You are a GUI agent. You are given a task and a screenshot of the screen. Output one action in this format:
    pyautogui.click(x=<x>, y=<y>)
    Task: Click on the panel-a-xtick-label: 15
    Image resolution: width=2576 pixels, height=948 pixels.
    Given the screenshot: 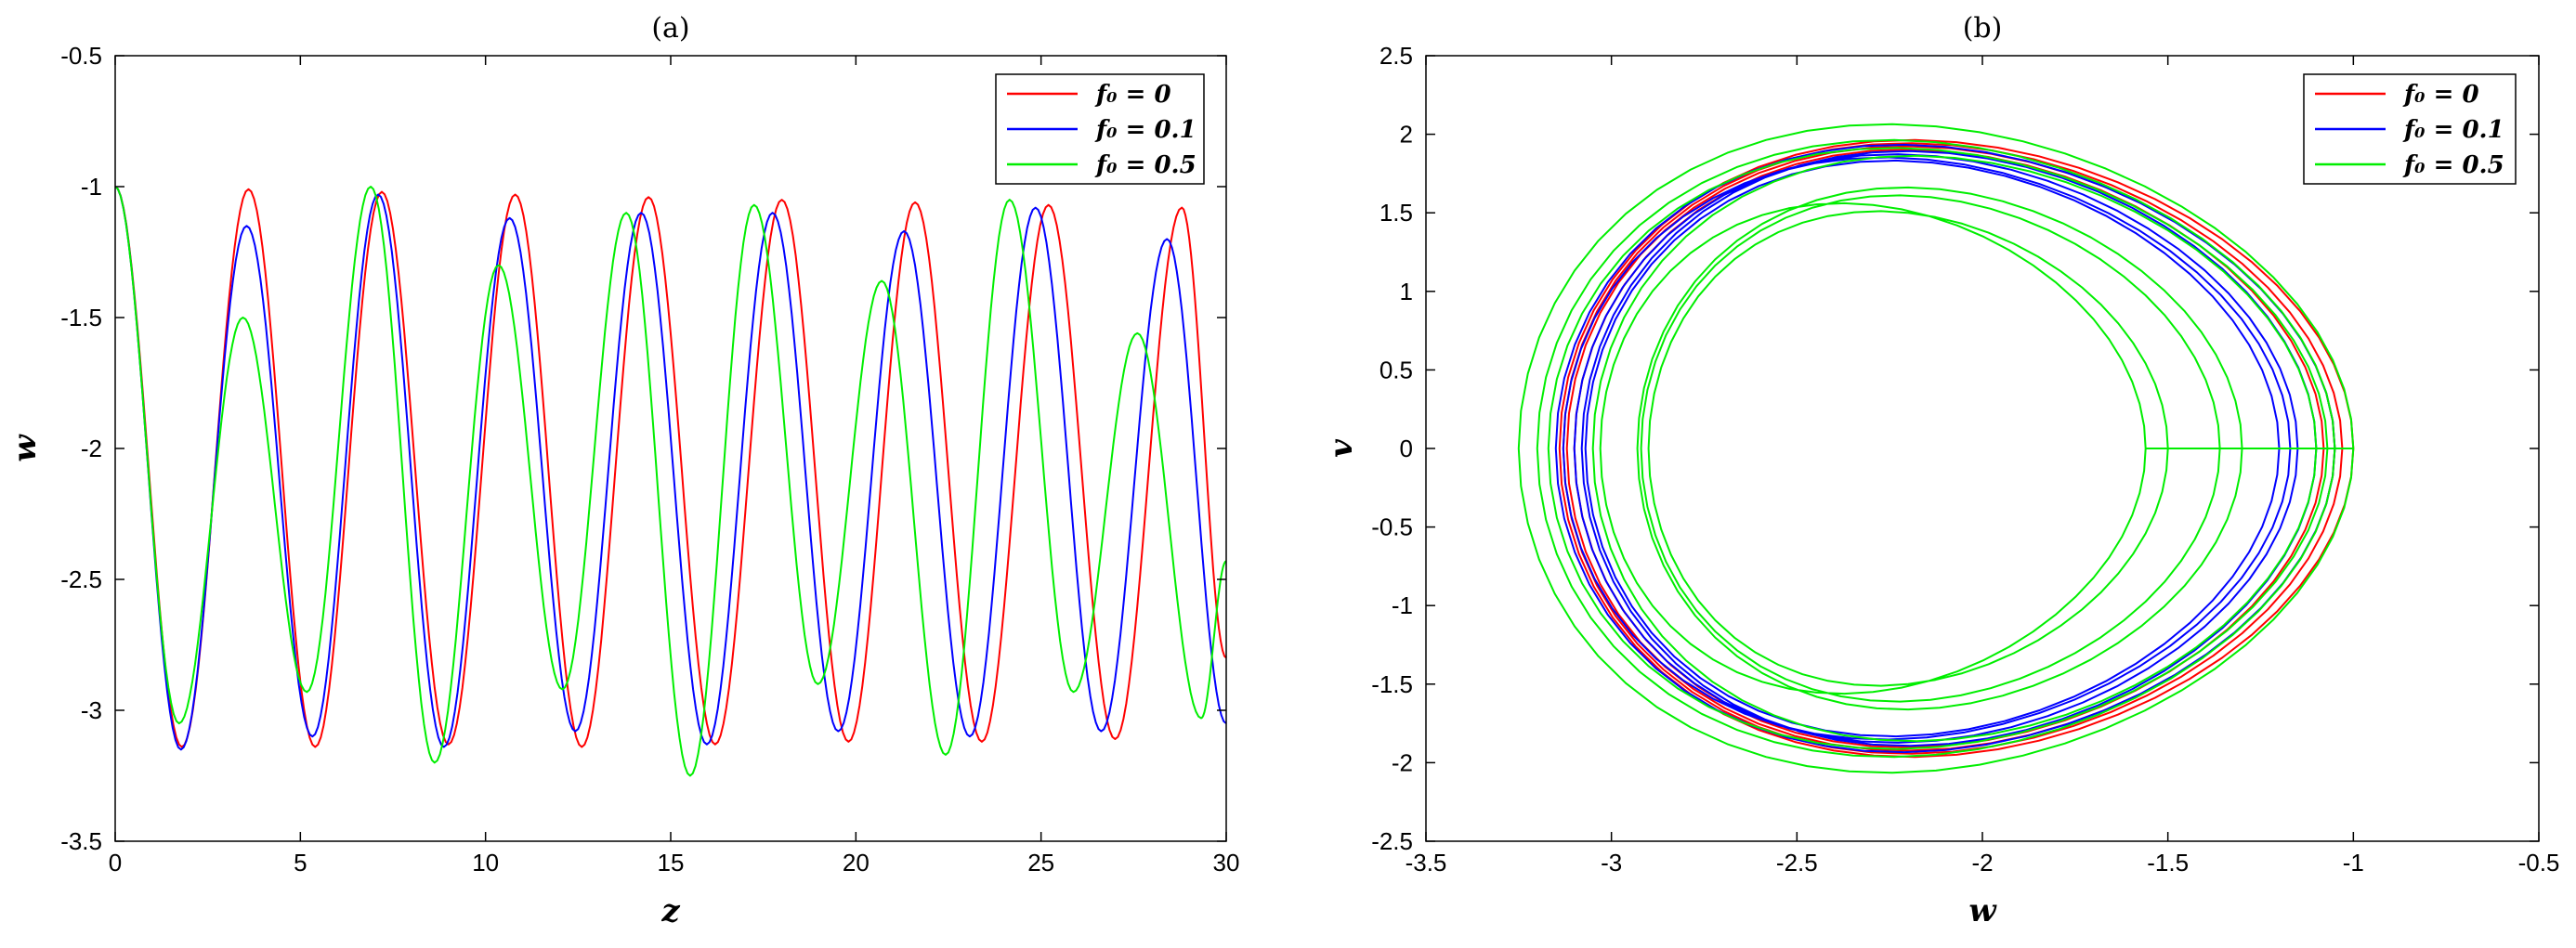 What is the action you would take?
    pyautogui.click(x=672, y=863)
    